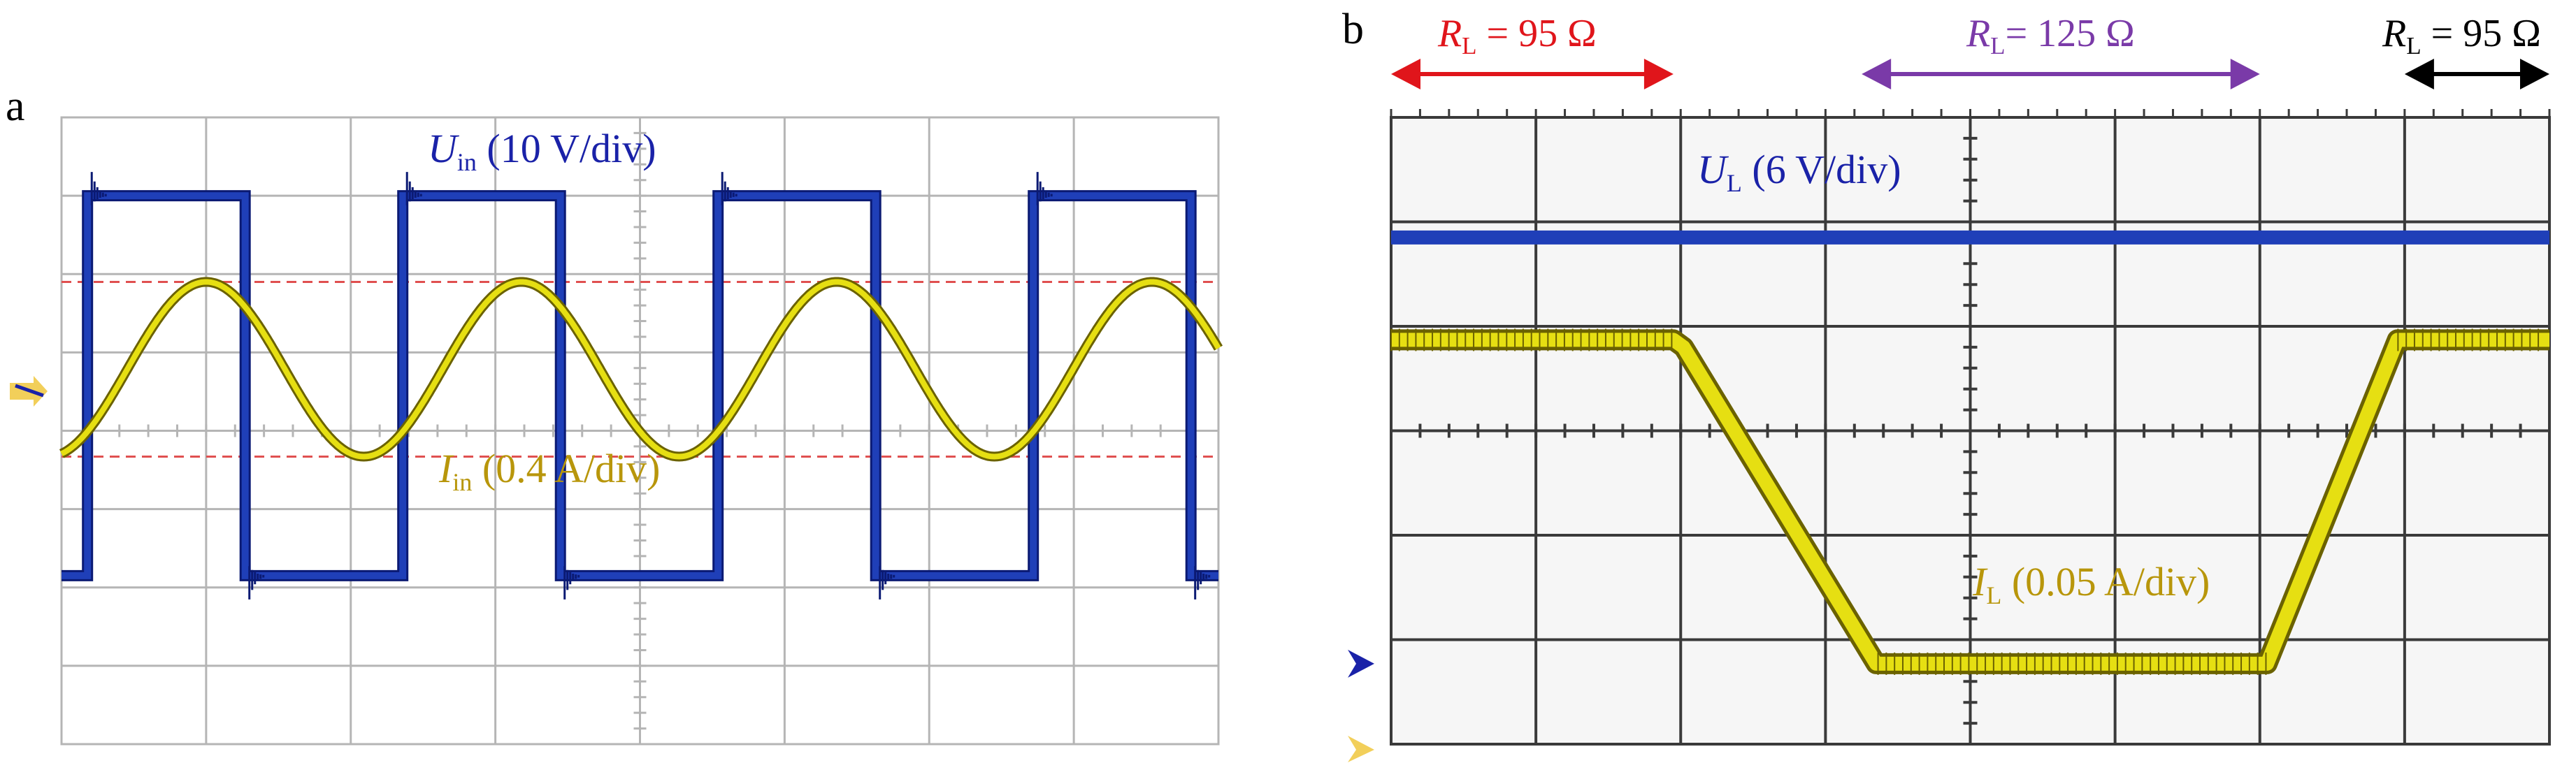  I want to click on panel-a-ground-marker-stripe, so click(29, 391).